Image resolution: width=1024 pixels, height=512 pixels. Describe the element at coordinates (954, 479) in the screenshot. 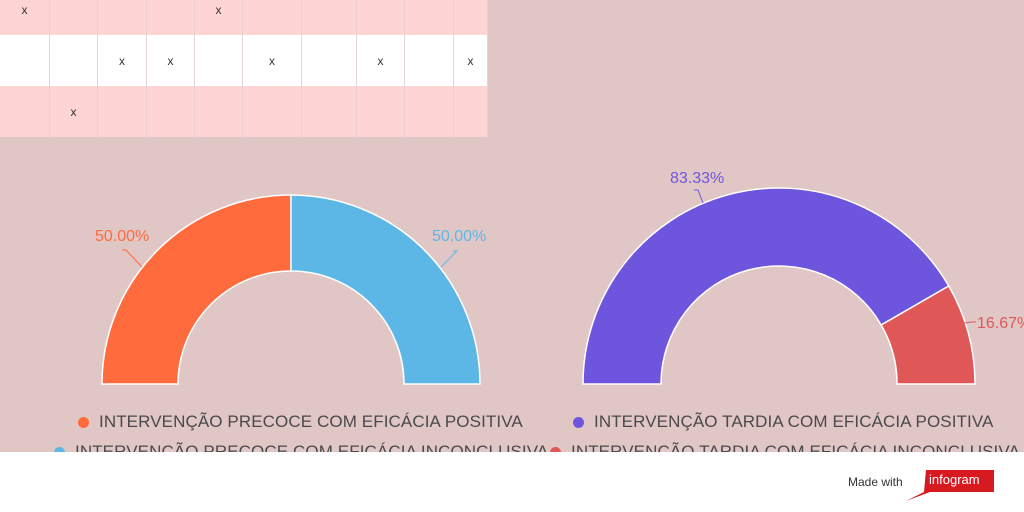

I see `infogram-logo-text: infogram` at that location.